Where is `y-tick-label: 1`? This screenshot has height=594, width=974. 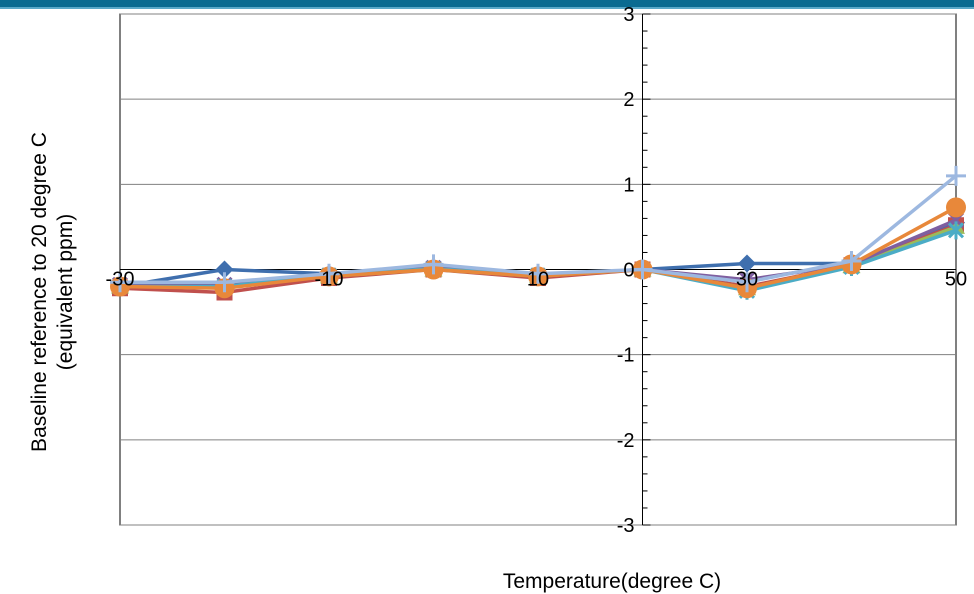 y-tick-label: 1 is located at coordinates (628, 185).